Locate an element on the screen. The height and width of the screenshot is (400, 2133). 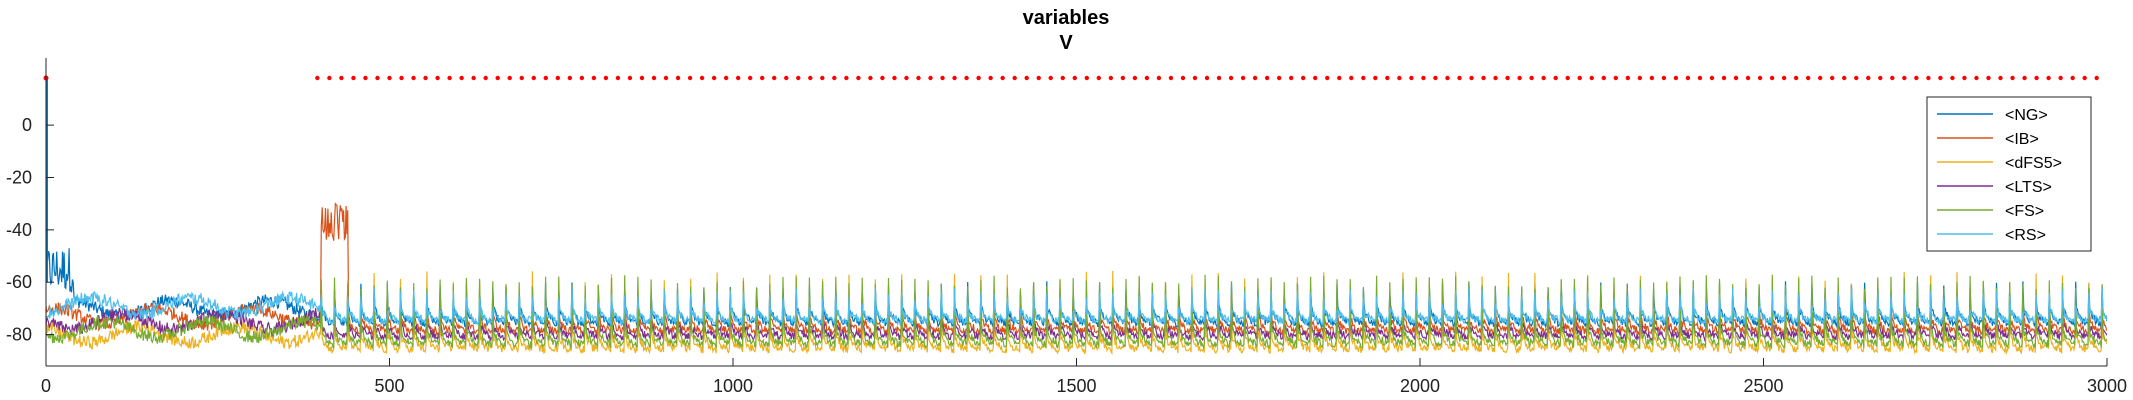
y-tick-label: -40 is located at coordinates (19, 230).